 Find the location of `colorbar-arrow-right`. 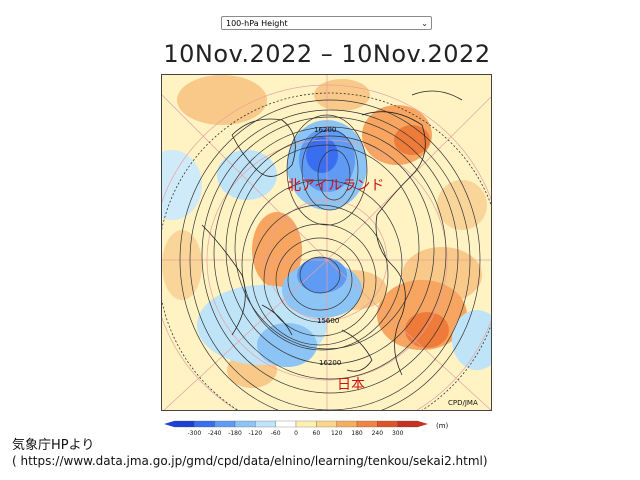

colorbar-arrow-right is located at coordinates (423, 424).